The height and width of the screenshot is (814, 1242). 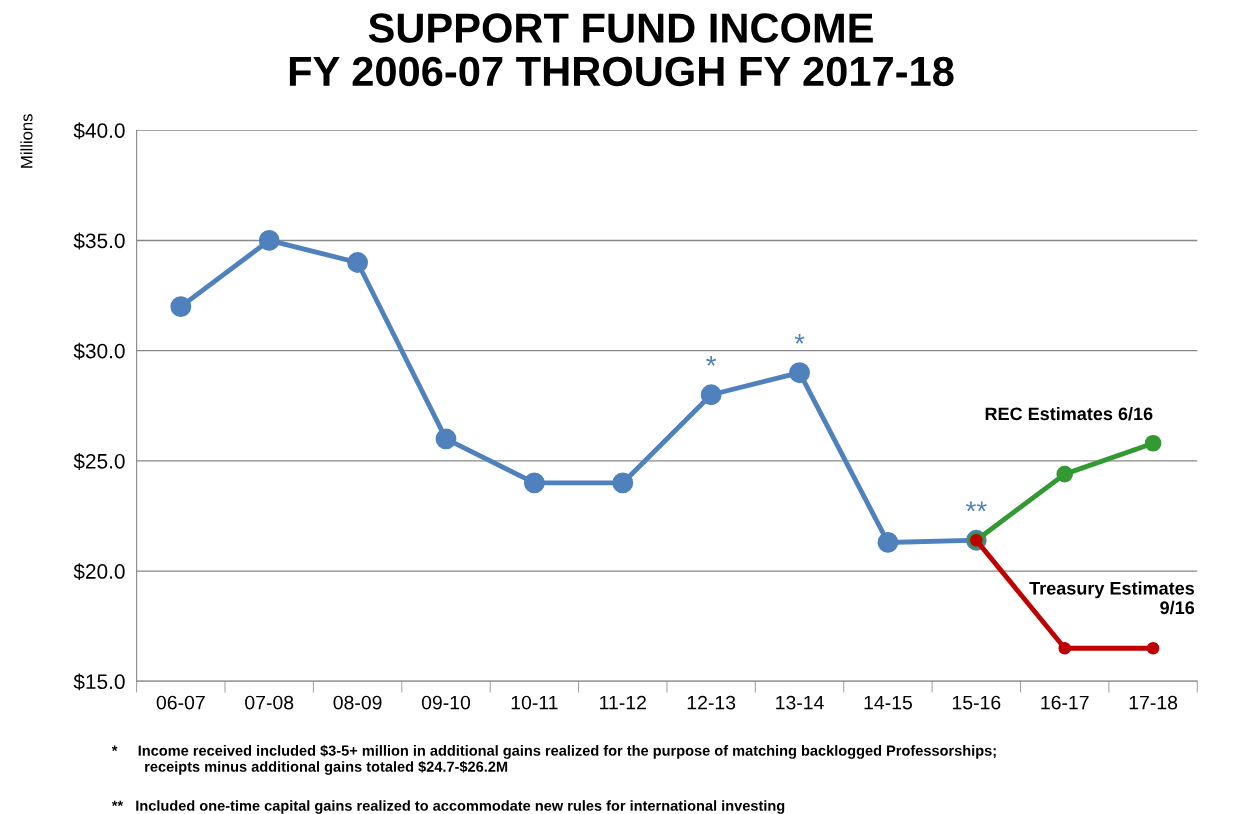 What do you see at coordinates (553, 759) in the screenshot?
I see `text: * Income received included $3-5+ million in additional gains realized for the purpose of matching backlogged Professorships; receipts minus additional gains totaled $24.7-$26.2M` at bounding box center [553, 759].